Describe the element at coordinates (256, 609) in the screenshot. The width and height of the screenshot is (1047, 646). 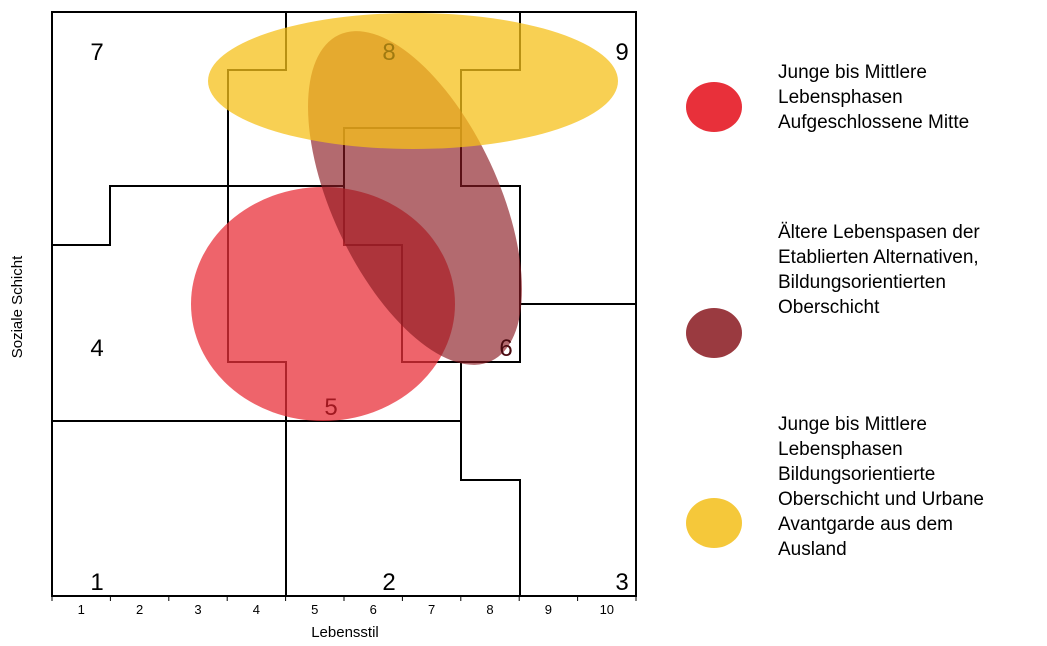
I see `x-tick-label: 4` at that location.